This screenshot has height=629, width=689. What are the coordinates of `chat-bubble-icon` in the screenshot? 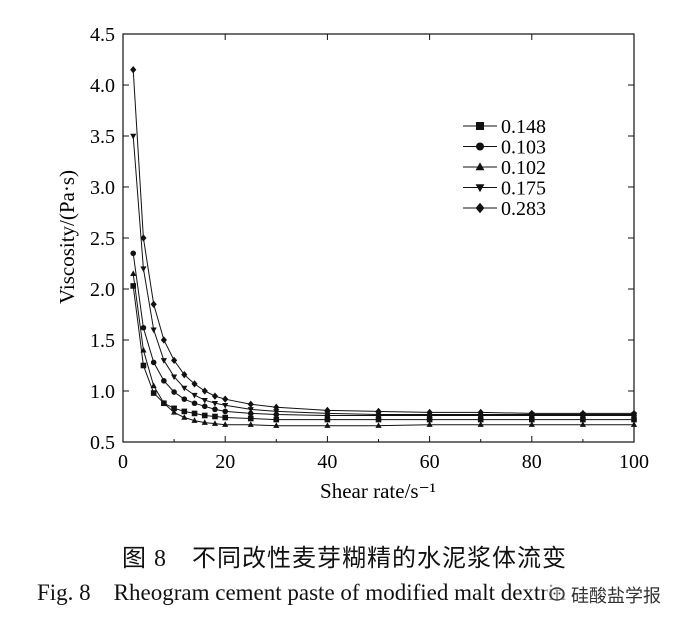 It's located at (557, 594).